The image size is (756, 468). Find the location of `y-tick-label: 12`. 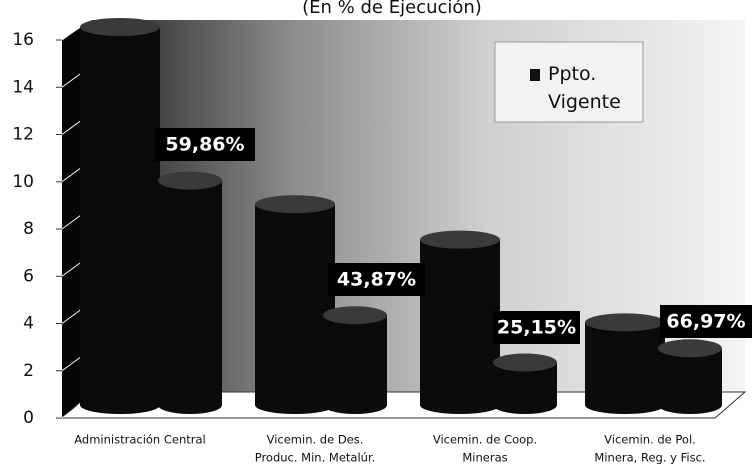

y-tick-label: 12 is located at coordinates (23, 135).